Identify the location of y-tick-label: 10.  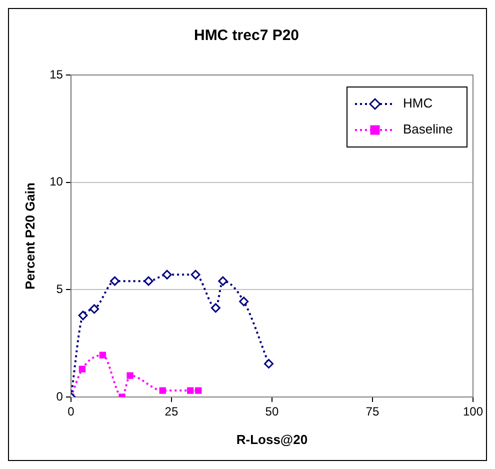
(57, 181).